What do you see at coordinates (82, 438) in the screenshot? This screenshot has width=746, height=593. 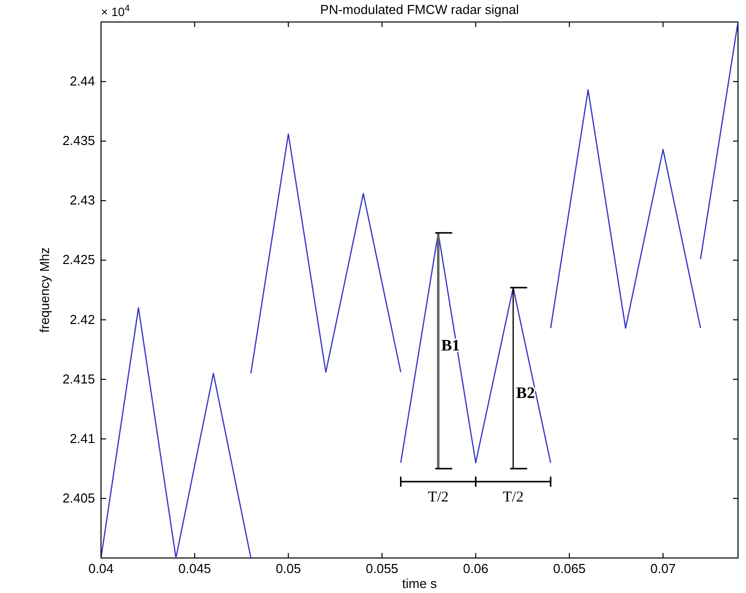 I see `y-tick-label: 2.41` at bounding box center [82, 438].